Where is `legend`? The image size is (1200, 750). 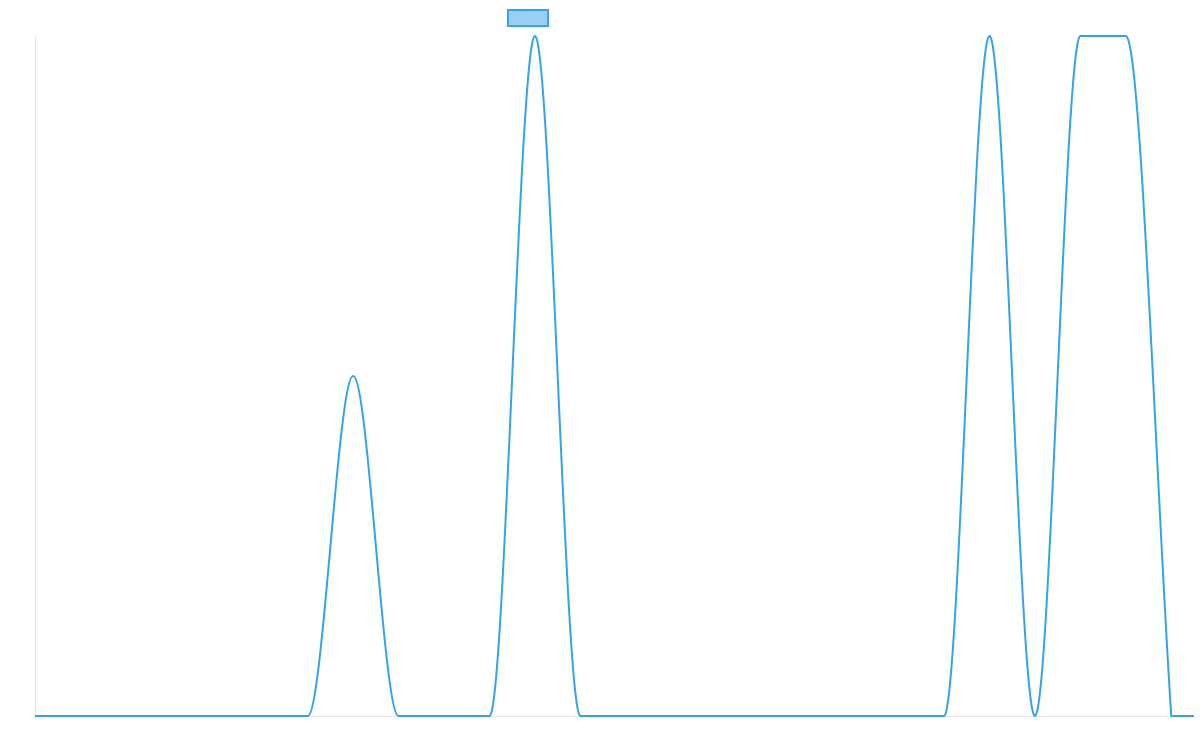 legend is located at coordinates (528, 18).